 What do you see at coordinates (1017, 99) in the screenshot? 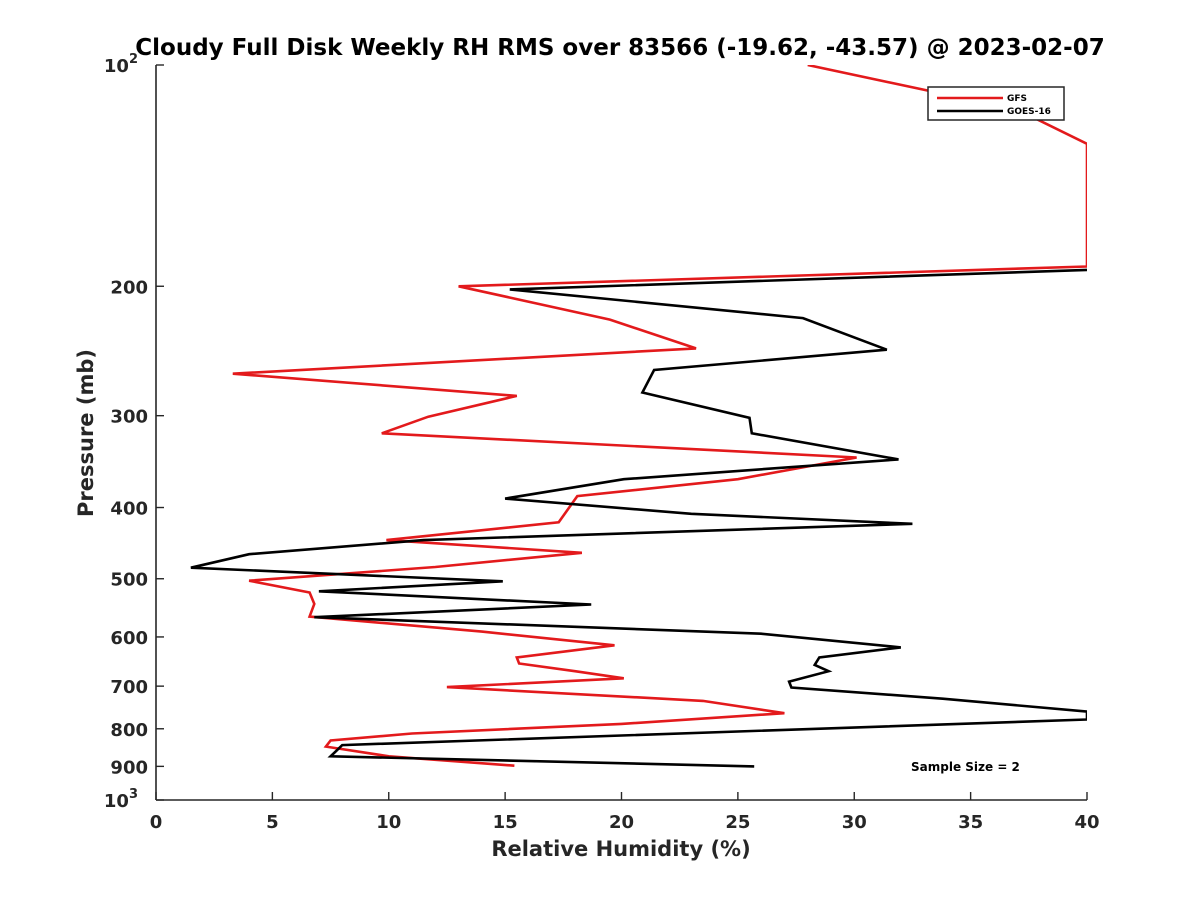
I see `legend-label: GFS` at bounding box center [1017, 99].